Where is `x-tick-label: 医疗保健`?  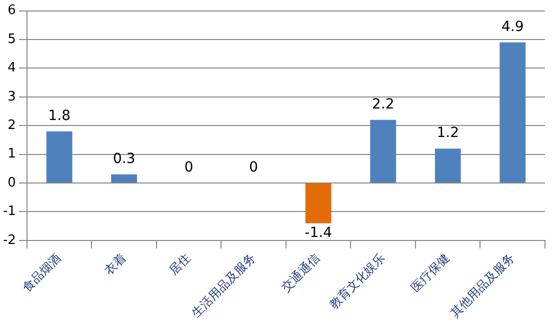
x-tick-label: 医疗保健 is located at coordinates (430, 272).